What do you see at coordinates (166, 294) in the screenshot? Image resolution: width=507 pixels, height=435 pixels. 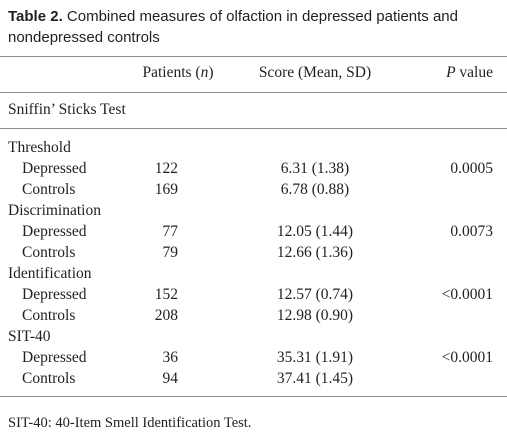 I see `patients-cell: 152` at bounding box center [166, 294].